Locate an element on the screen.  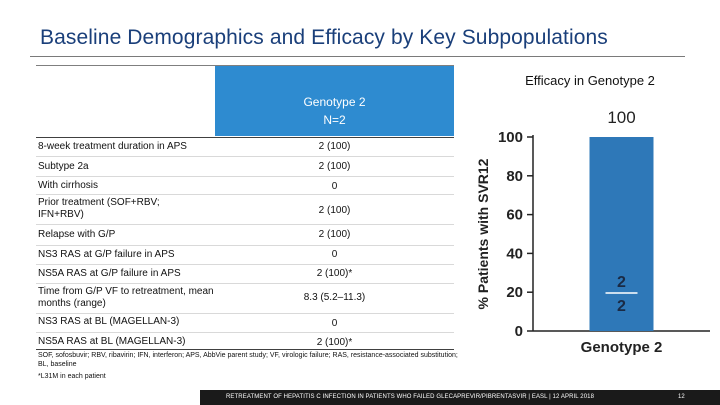
y-tick-label: 0 is located at coordinates (519, 331).